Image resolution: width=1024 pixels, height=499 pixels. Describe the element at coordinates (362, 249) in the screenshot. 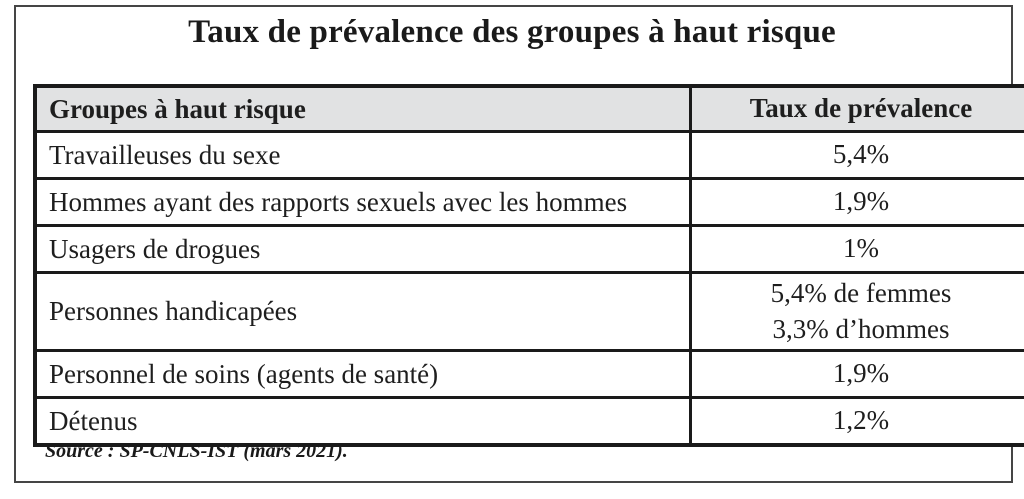

I see `group-cell: Usagers de drogues` at that location.